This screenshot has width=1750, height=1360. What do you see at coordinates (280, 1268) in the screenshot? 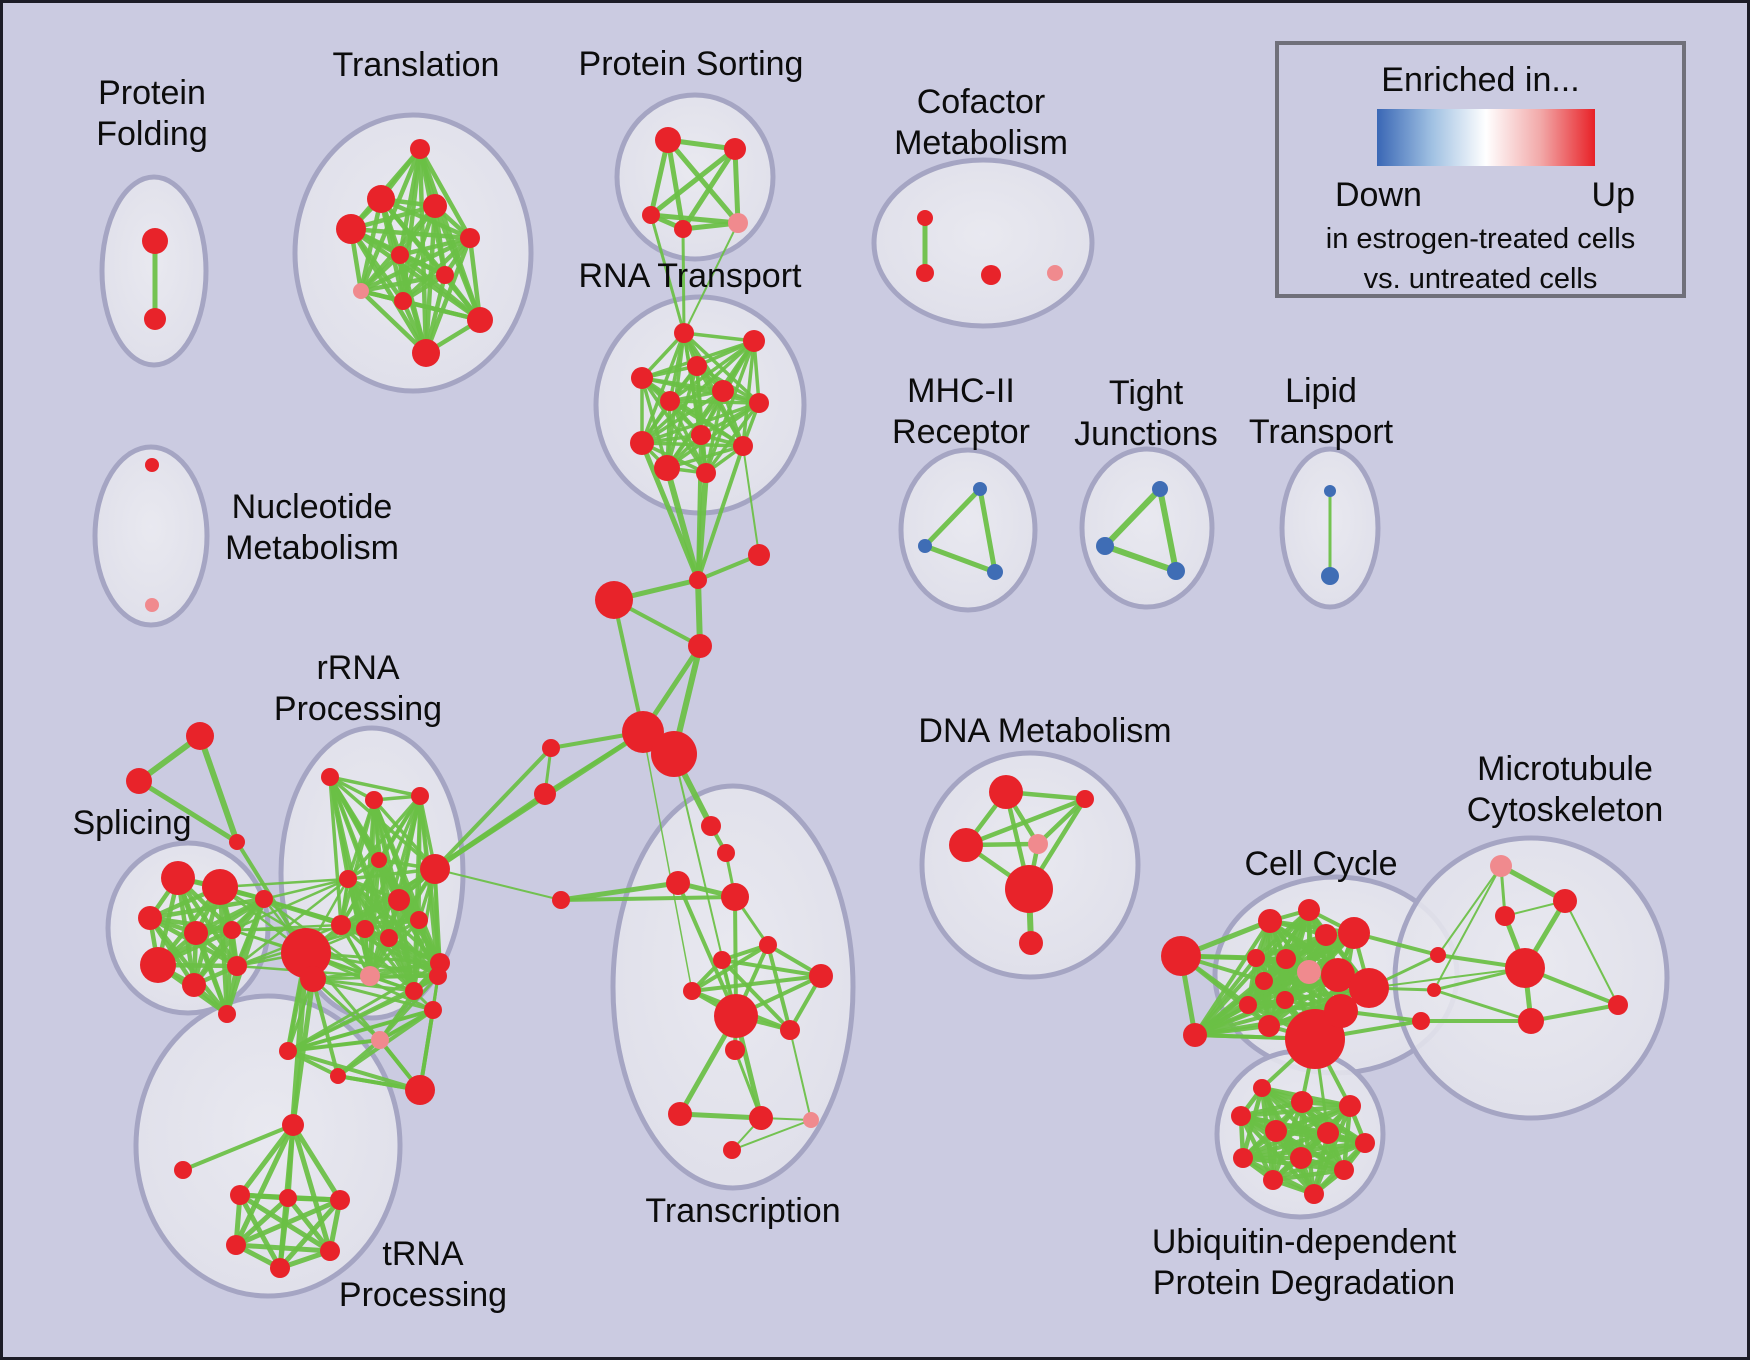
I see `network-node-tn6` at bounding box center [280, 1268].